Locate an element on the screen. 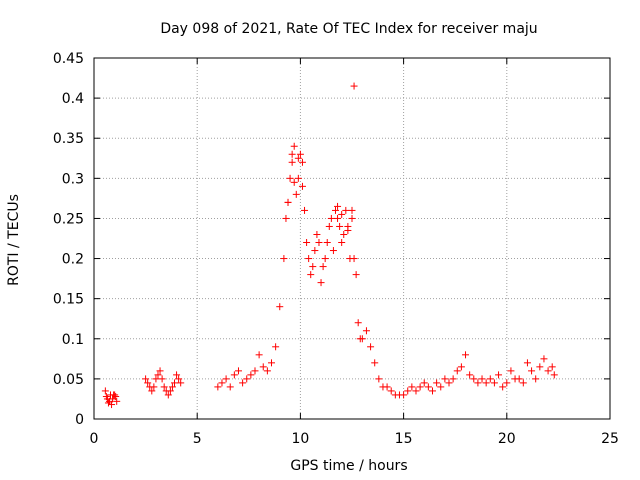  y-tick-label: 0.1 is located at coordinates (73, 340).